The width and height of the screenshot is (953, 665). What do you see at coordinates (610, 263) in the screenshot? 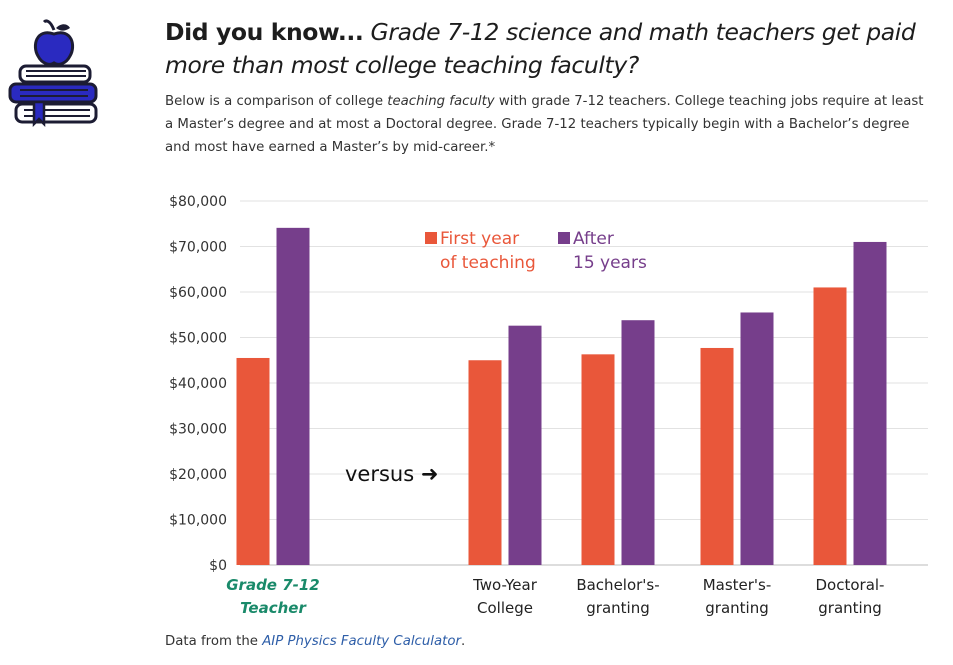
I see `legend-label: 15 years` at bounding box center [610, 263].